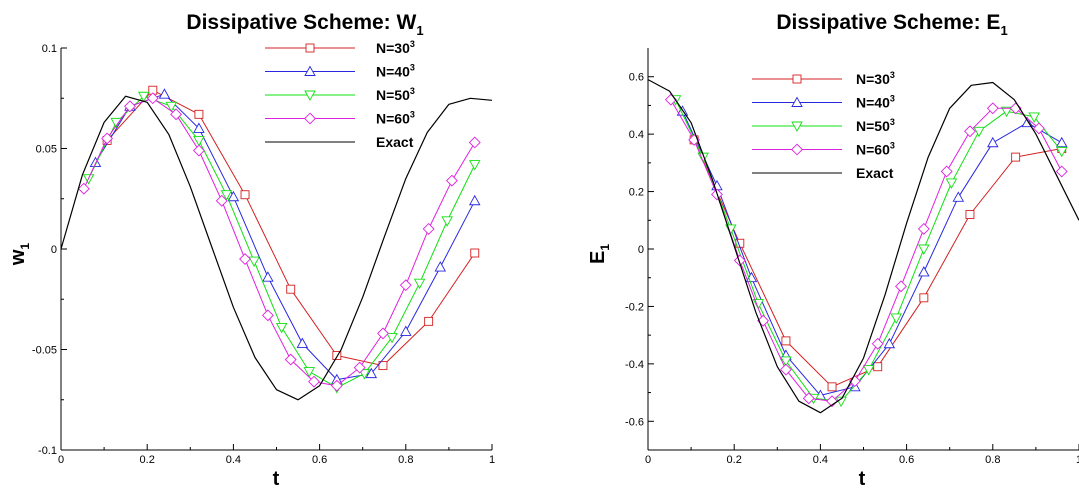 This screenshot has height=493, width=1079. What do you see at coordinates (19, 255) in the screenshot?
I see `y-axis-label: w1` at bounding box center [19, 255].